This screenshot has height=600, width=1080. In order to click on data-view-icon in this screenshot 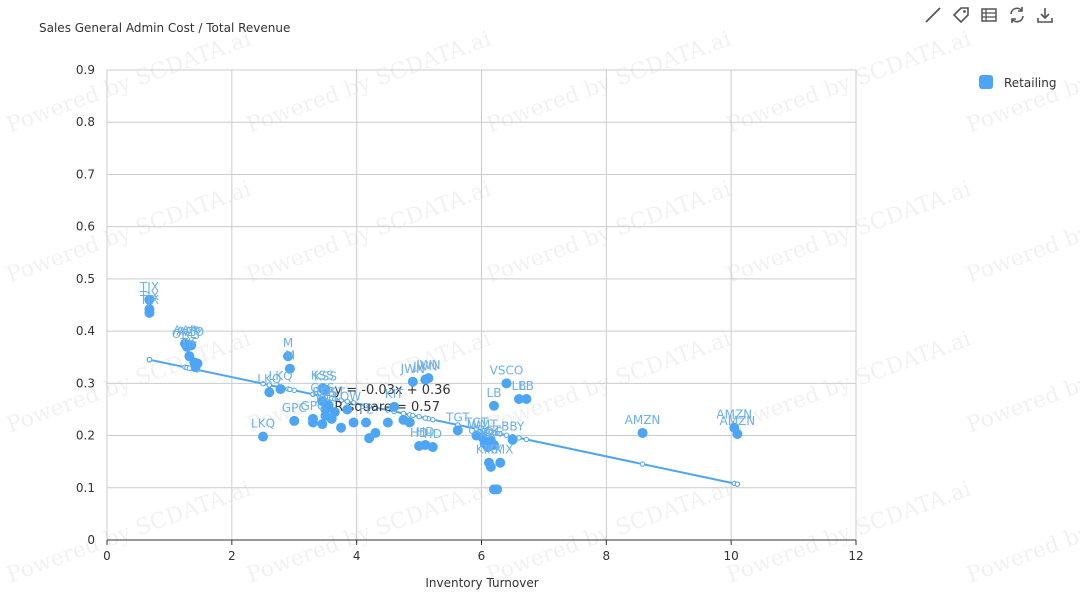, I will do `click(989, 15)`.